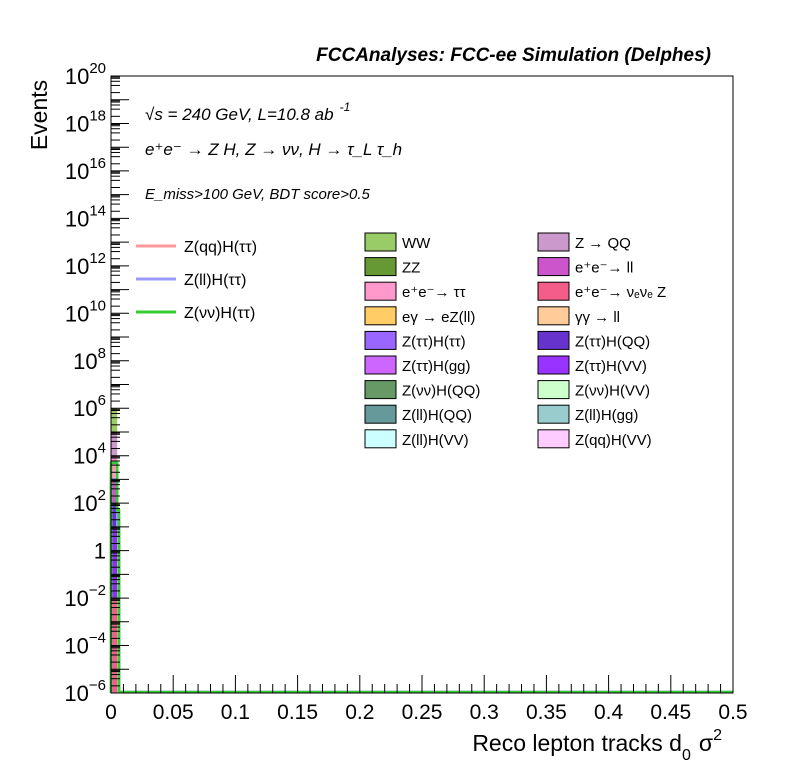 This screenshot has height=772, width=796. I want to click on y-tick-exponent: −6, so click(97, 685).